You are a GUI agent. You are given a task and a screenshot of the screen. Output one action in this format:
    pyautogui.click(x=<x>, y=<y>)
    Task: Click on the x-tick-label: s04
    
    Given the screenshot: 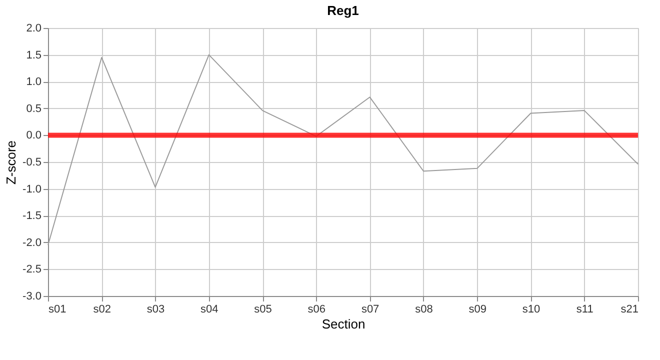 What is the action you would take?
    pyautogui.click(x=209, y=310)
    